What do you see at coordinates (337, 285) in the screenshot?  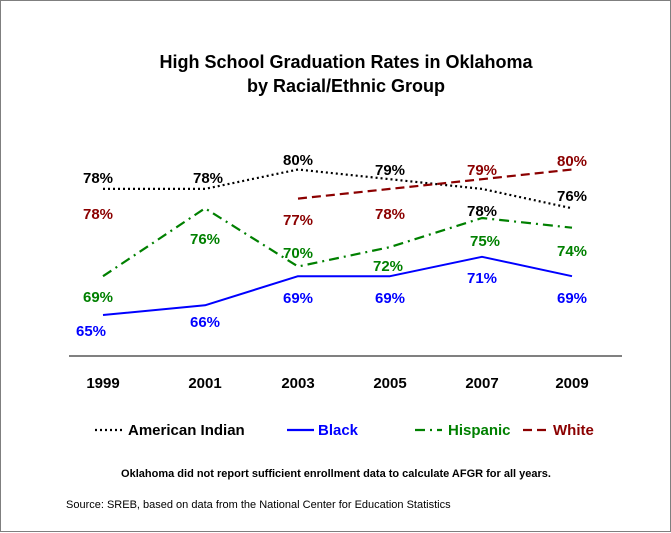 I see `series-line-black` at bounding box center [337, 285].